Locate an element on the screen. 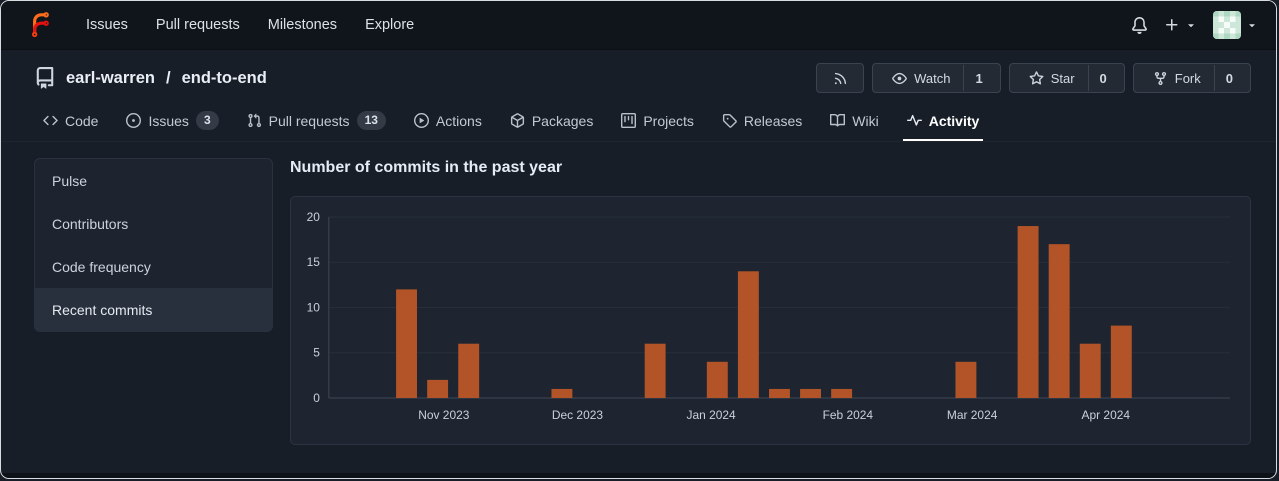 The image size is (1279, 481). tab-code: Code is located at coordinates (70, 120).